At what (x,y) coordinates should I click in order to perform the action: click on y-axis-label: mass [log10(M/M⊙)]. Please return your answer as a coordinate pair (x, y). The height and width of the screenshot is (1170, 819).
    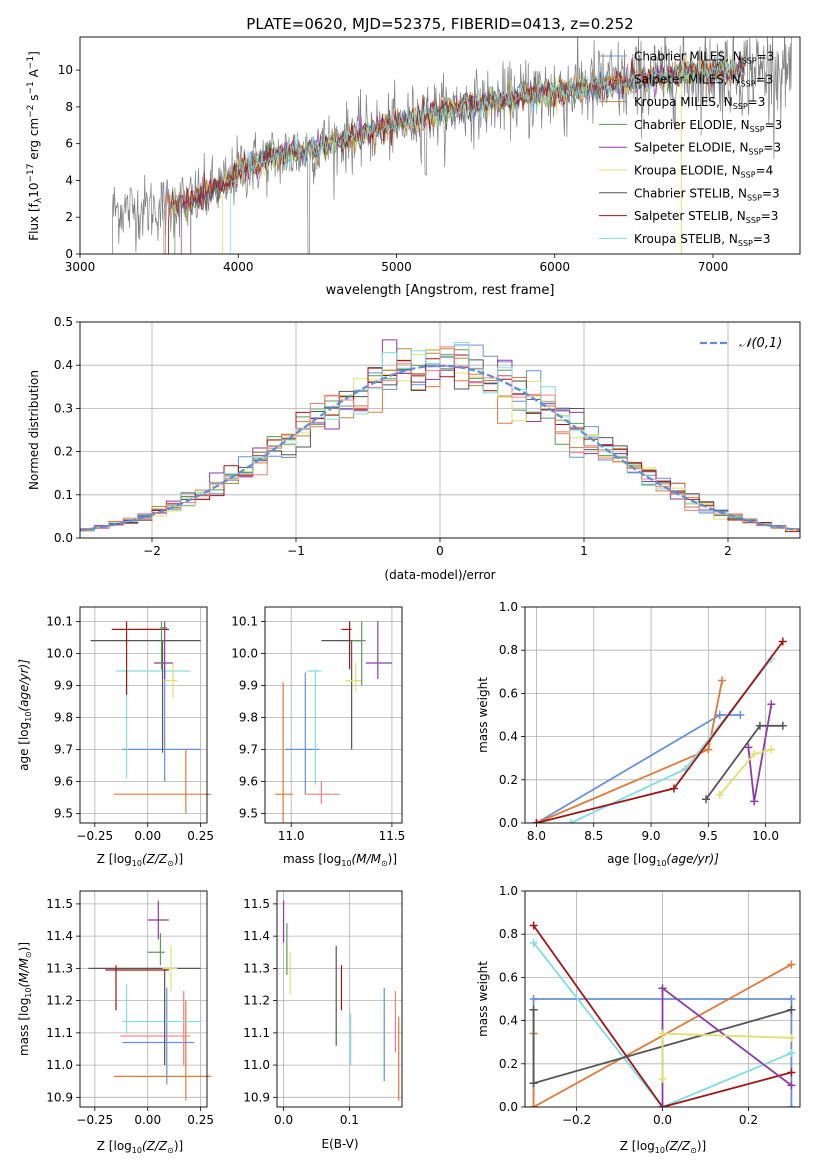
    Looking at the image, I should click on (25, 999).